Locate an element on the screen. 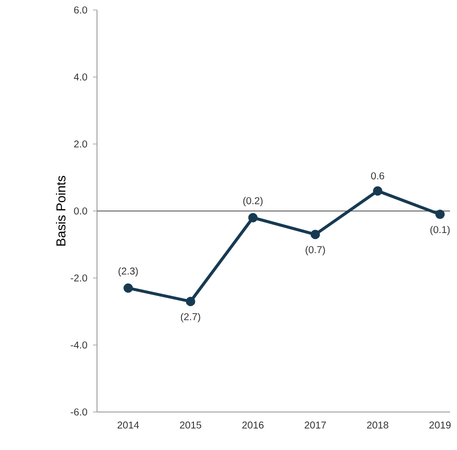 The width and height of the screenshot is (457, 450). x-tick-label: 2017 is located at coordinates (315, 425).